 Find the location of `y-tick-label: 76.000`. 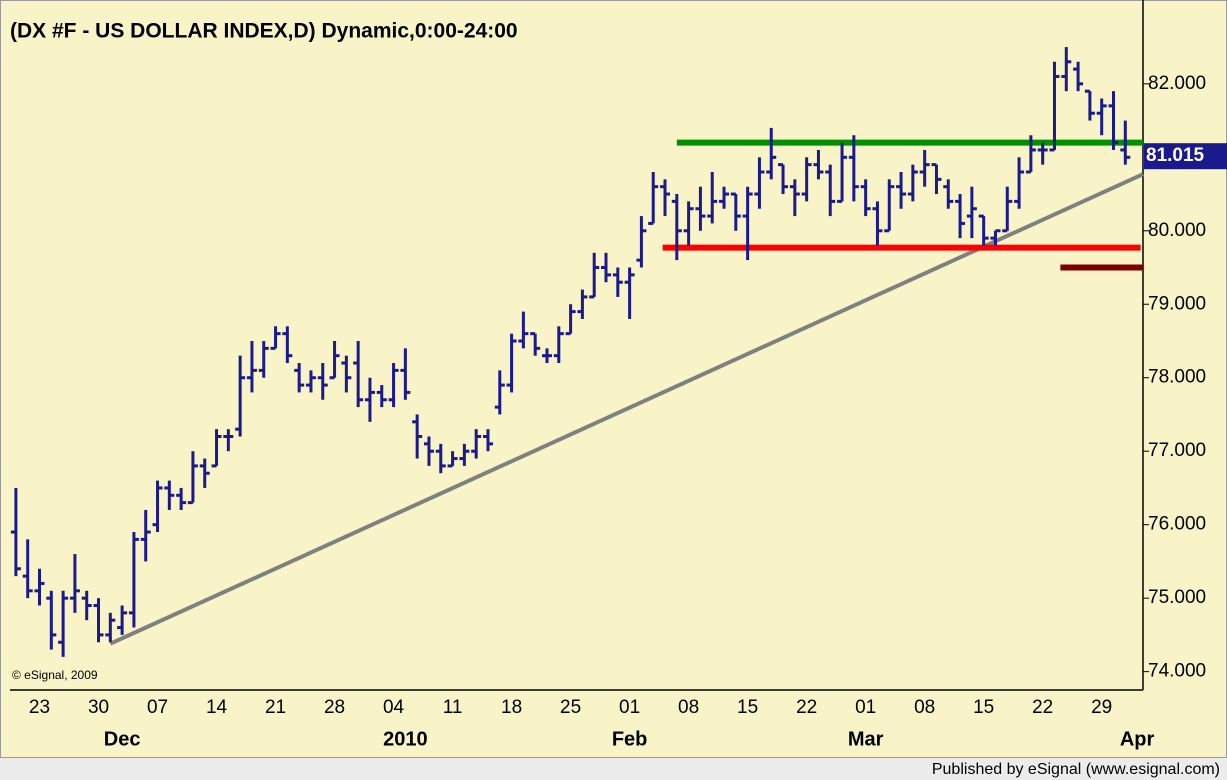

y-tick-label: 76.000 is located at coordinates (1177, 524).